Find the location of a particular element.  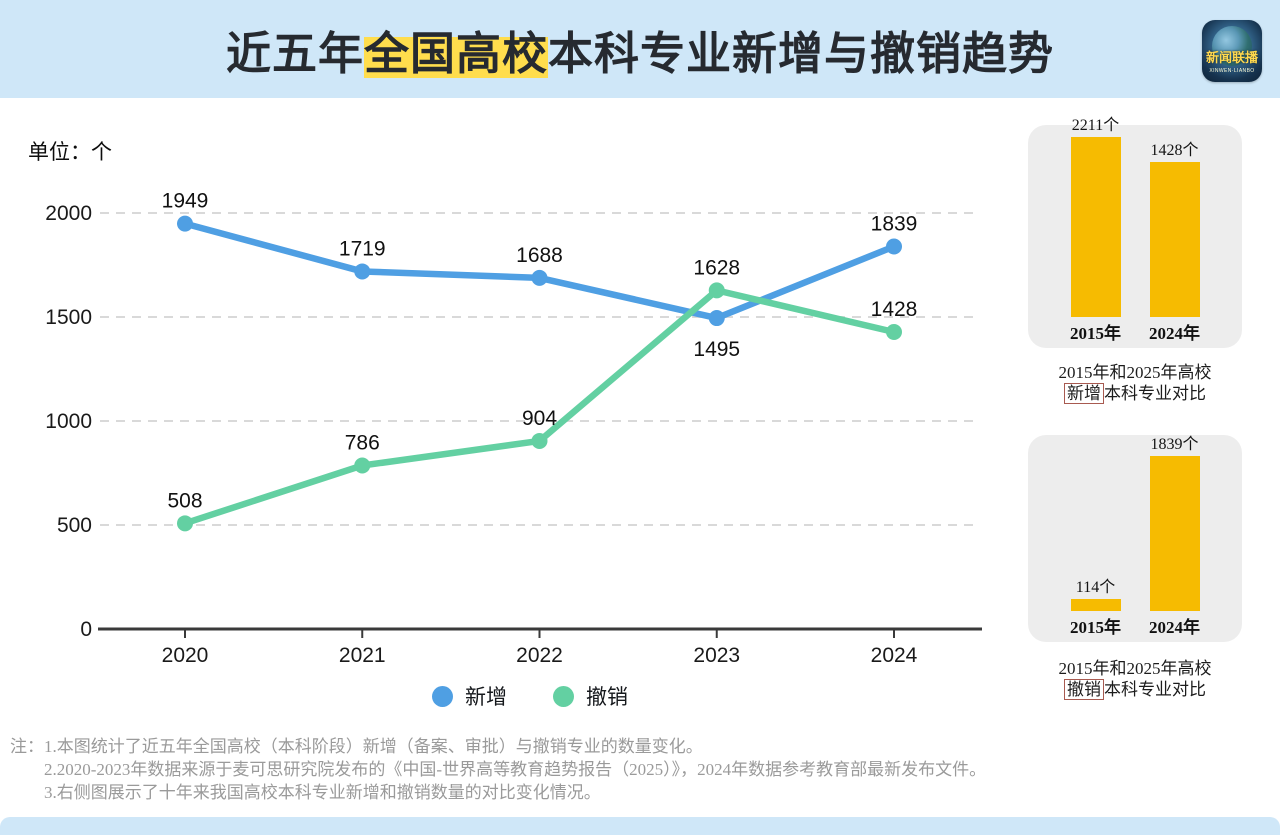

bar-column: 1428个 2024年 is located at coordinates (1174, 240).